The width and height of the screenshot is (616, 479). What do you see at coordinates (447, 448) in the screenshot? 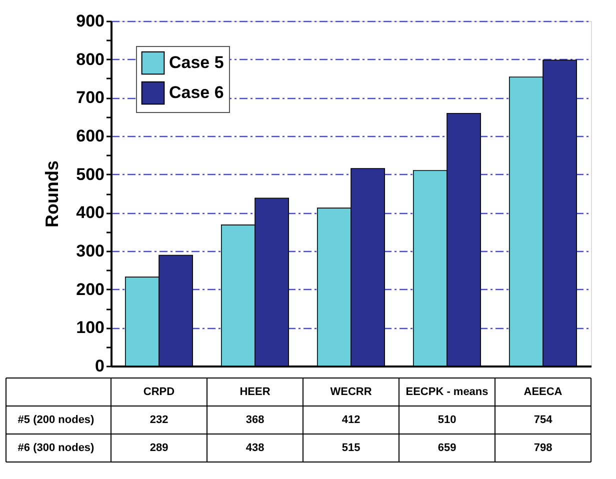
I see `data-label: 659` at bounding box center [447, 448].